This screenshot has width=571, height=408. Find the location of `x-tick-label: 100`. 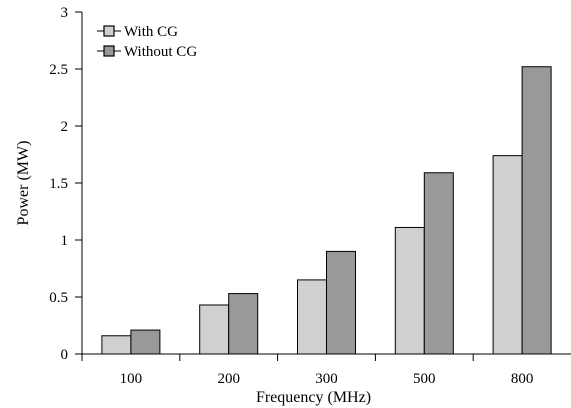

x-tick-label: 100 is located at coordinates (131, 379).